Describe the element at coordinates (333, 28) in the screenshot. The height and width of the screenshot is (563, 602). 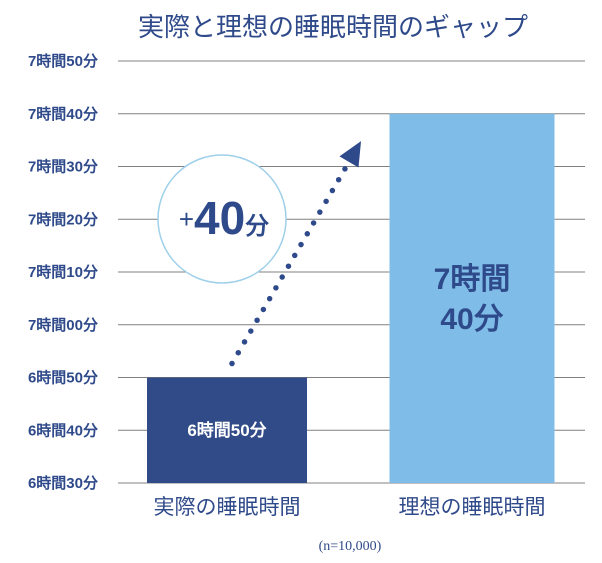
I see `chart-title: 実際と理想の睡眠時間のギャップ` at that location.